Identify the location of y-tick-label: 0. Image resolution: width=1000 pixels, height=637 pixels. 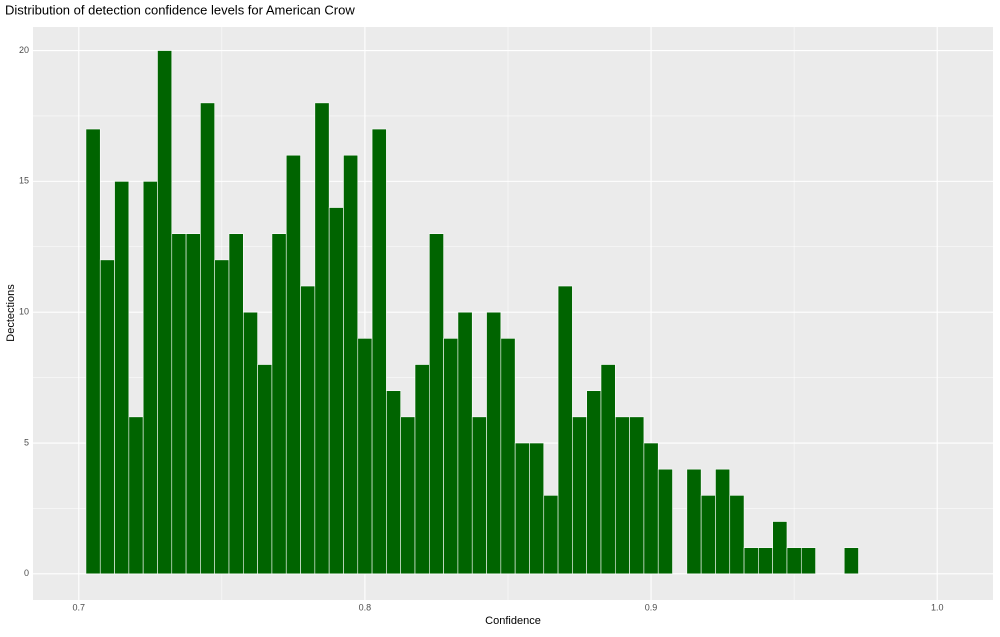
(26, 573).